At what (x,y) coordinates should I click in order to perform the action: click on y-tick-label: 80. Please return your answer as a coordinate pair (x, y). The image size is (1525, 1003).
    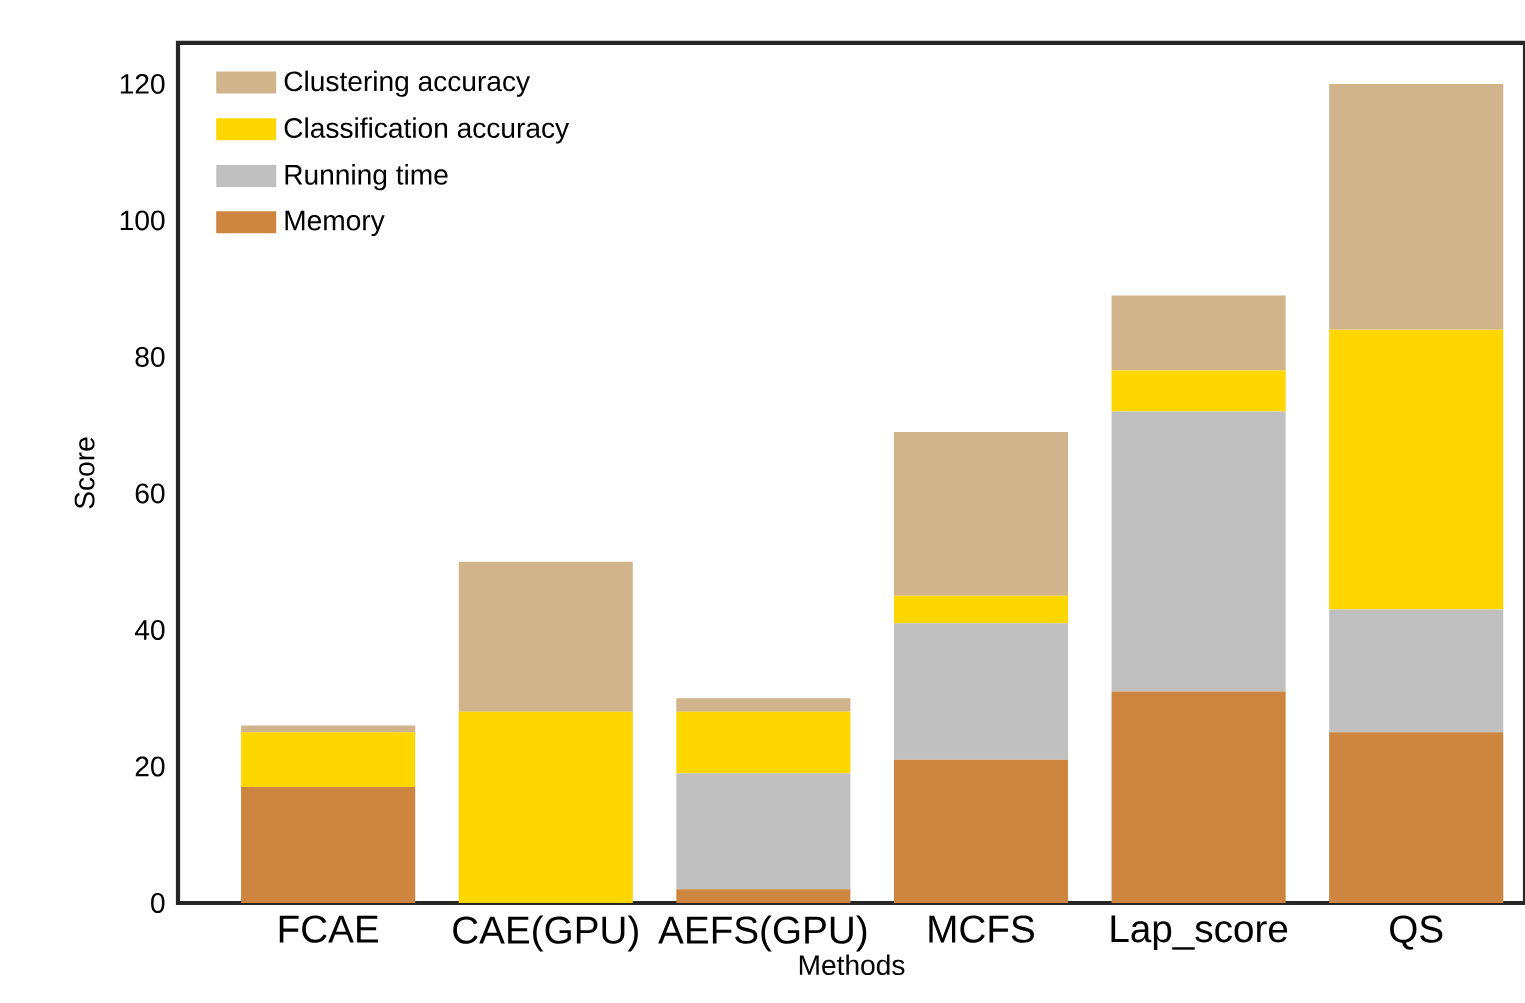
    Looking at the image, I should click on (150, 357).